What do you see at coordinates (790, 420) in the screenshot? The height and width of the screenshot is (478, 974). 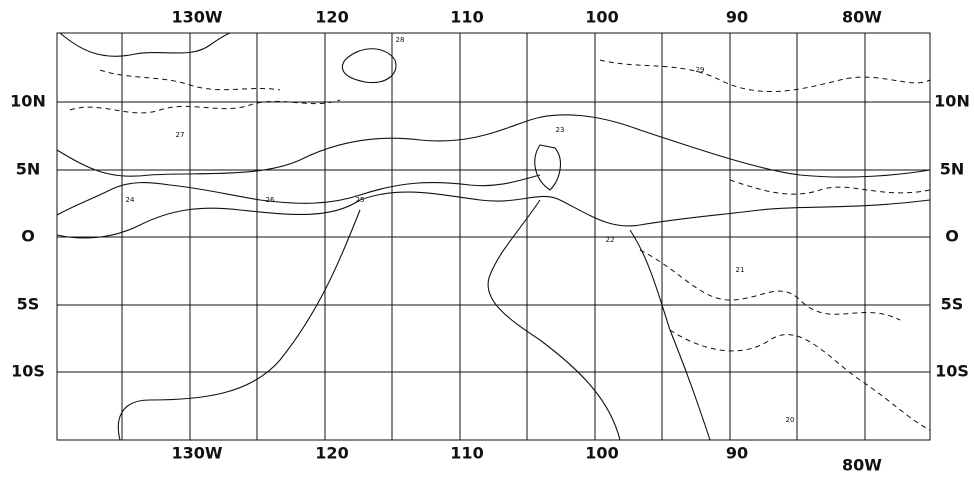 I see `contour-label: 20` at bounding box center [790, 420].